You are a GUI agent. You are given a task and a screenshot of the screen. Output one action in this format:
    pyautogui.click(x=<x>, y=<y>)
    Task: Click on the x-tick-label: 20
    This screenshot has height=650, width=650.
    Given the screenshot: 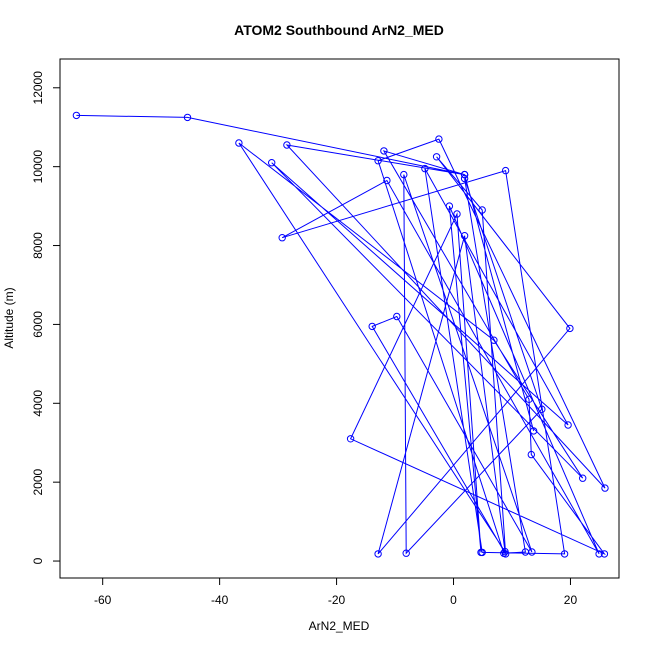 What is the action you would take?
    pyautogui.click(x=571, y=600)
    